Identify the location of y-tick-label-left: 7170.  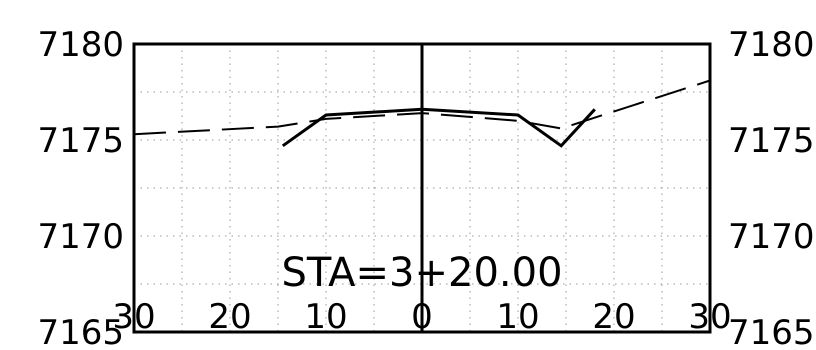
(80, 237).